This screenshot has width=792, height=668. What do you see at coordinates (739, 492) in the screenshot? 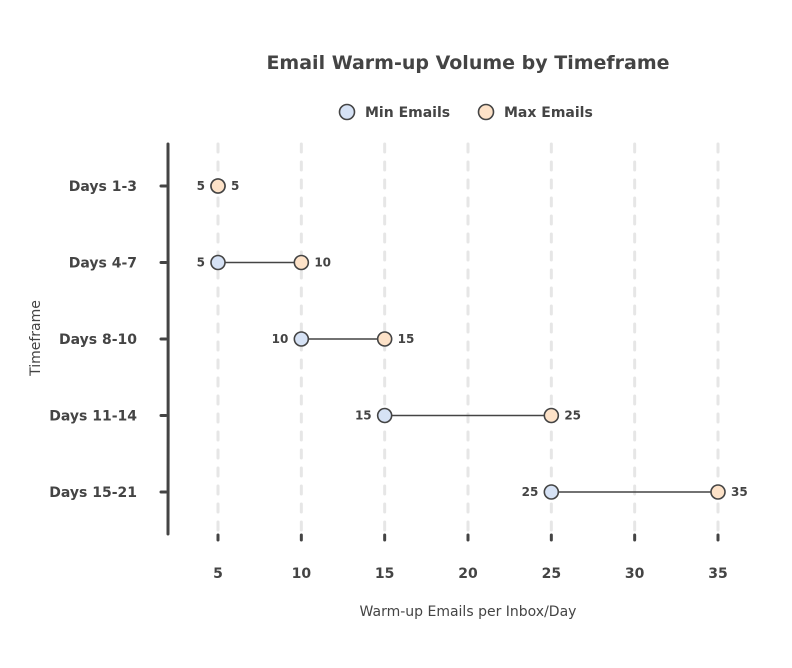
I see `max-value-label: 35` at bounding box center [739, 492].